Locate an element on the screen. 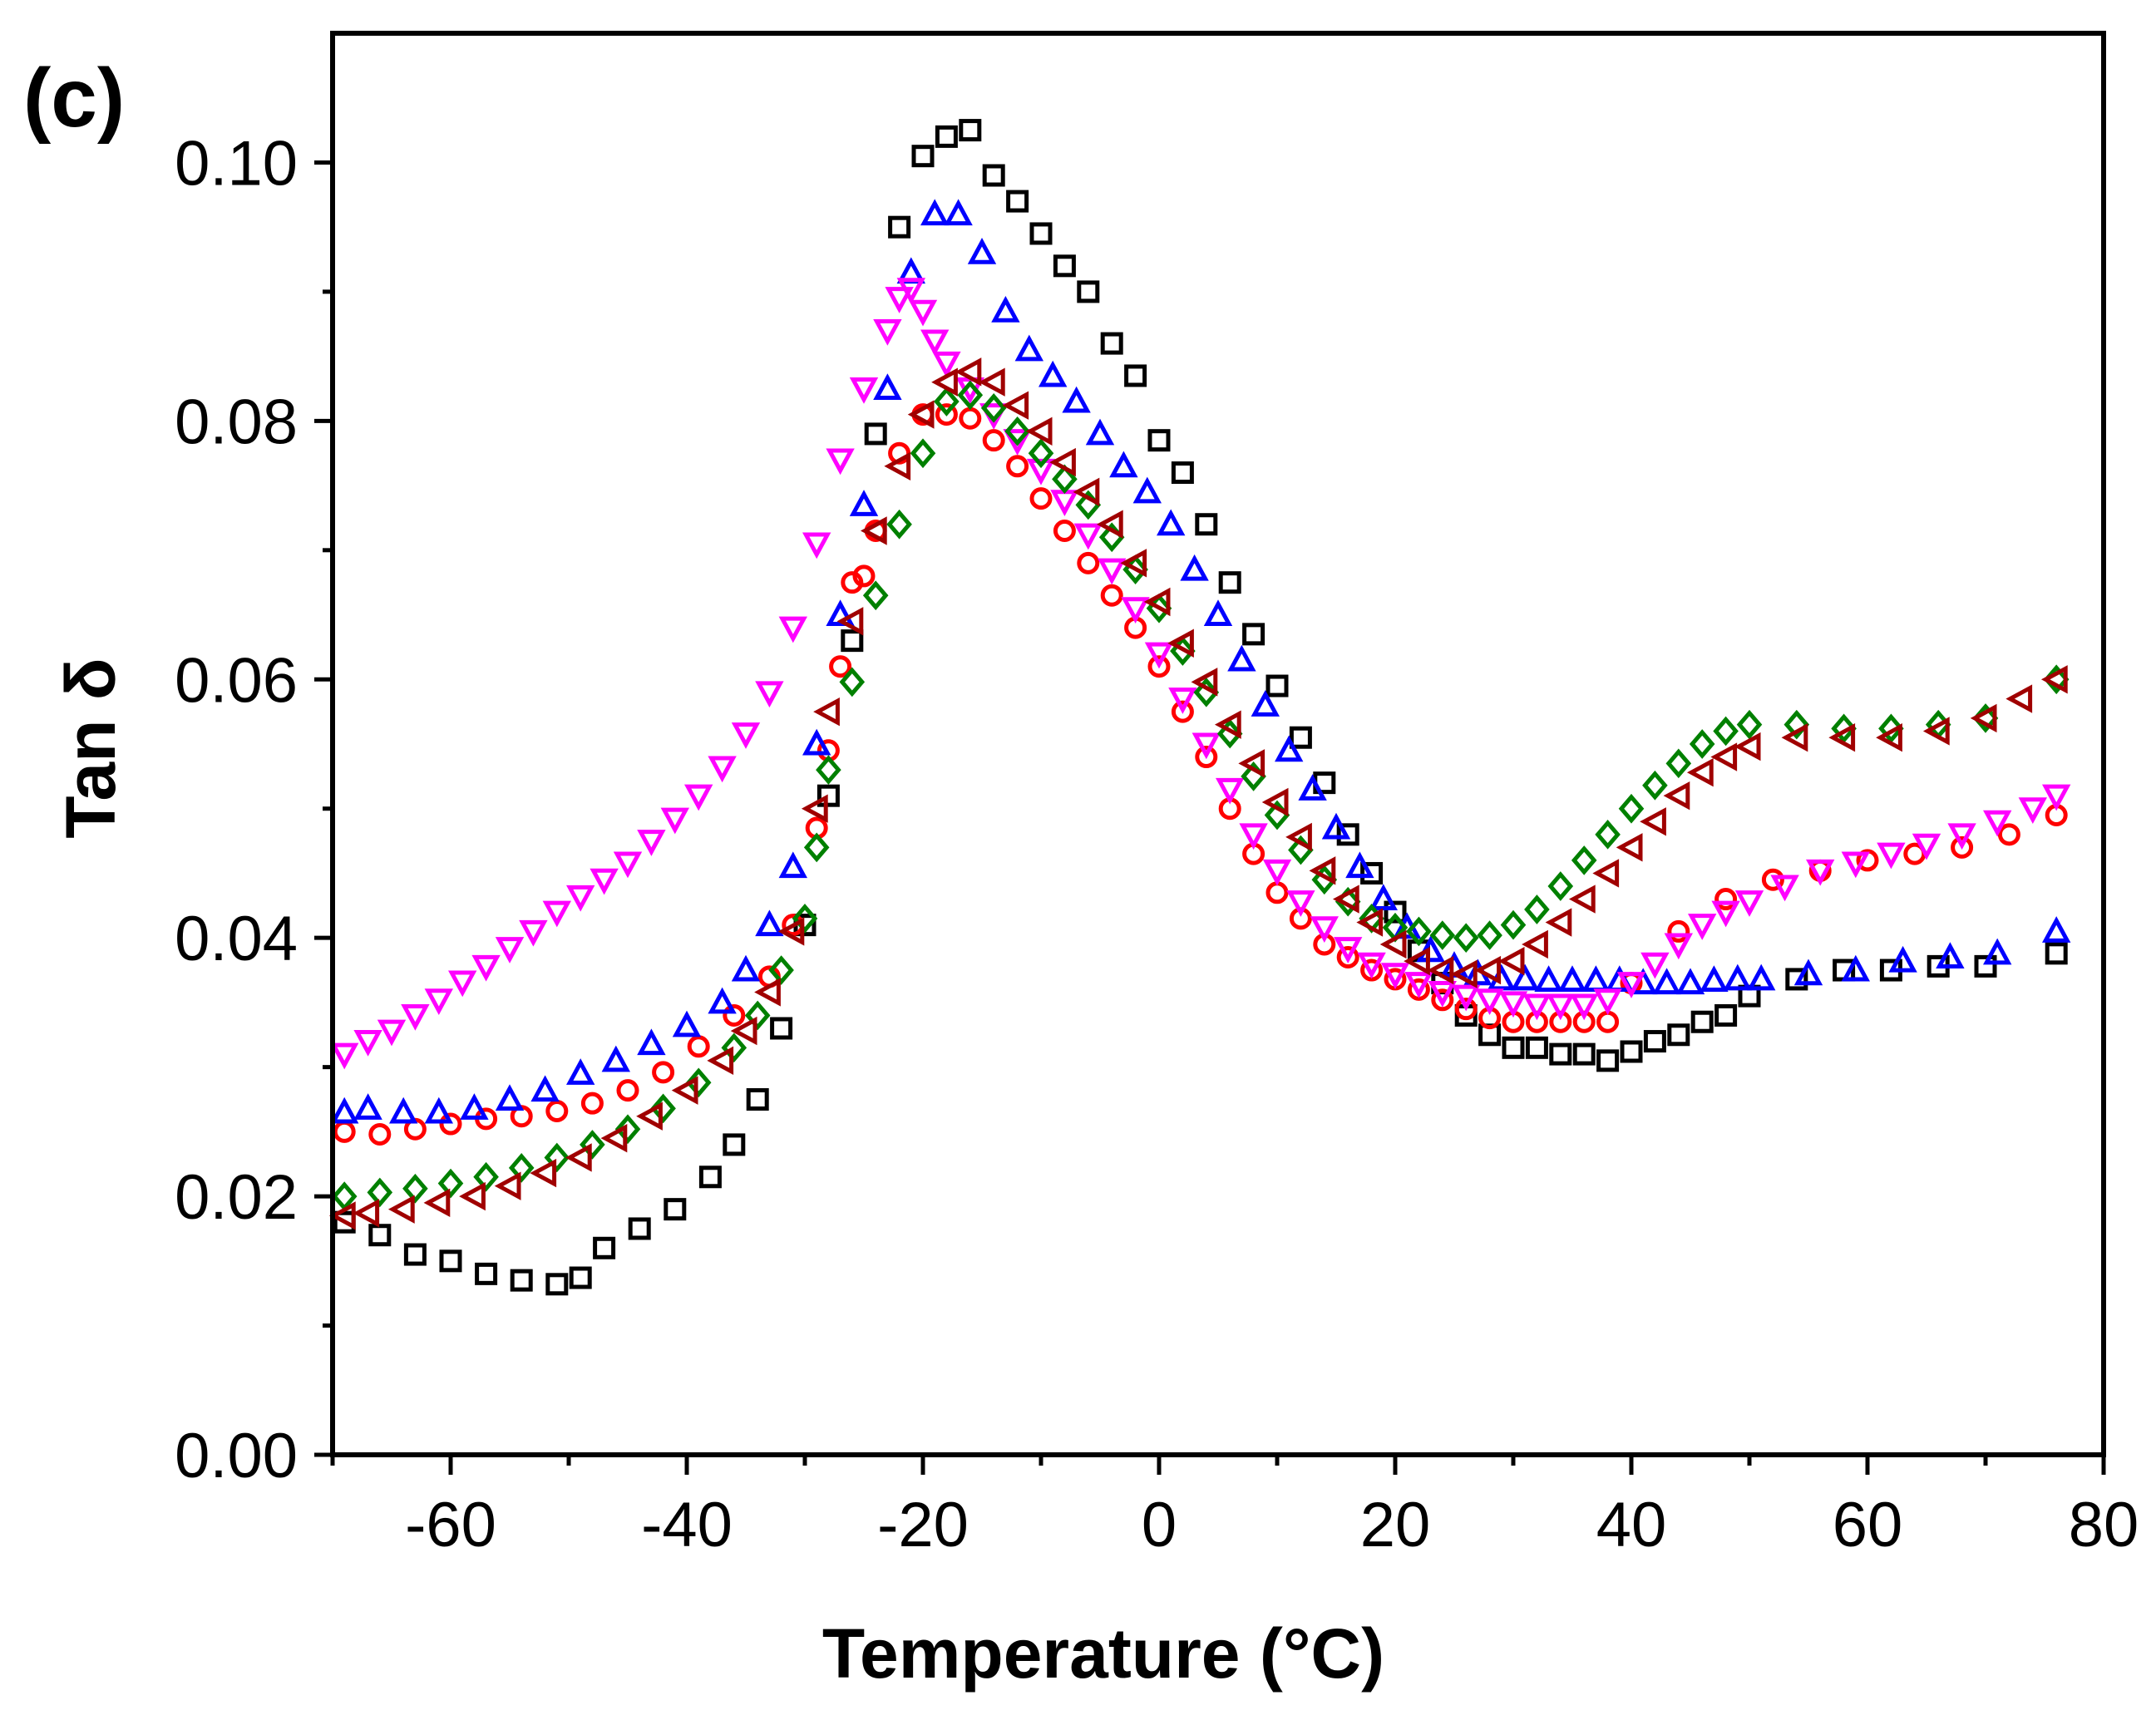  x-axis-tick-labels: -60 -40 -20 0 20 40 60 80 is located at coordinates (1272, 1525).